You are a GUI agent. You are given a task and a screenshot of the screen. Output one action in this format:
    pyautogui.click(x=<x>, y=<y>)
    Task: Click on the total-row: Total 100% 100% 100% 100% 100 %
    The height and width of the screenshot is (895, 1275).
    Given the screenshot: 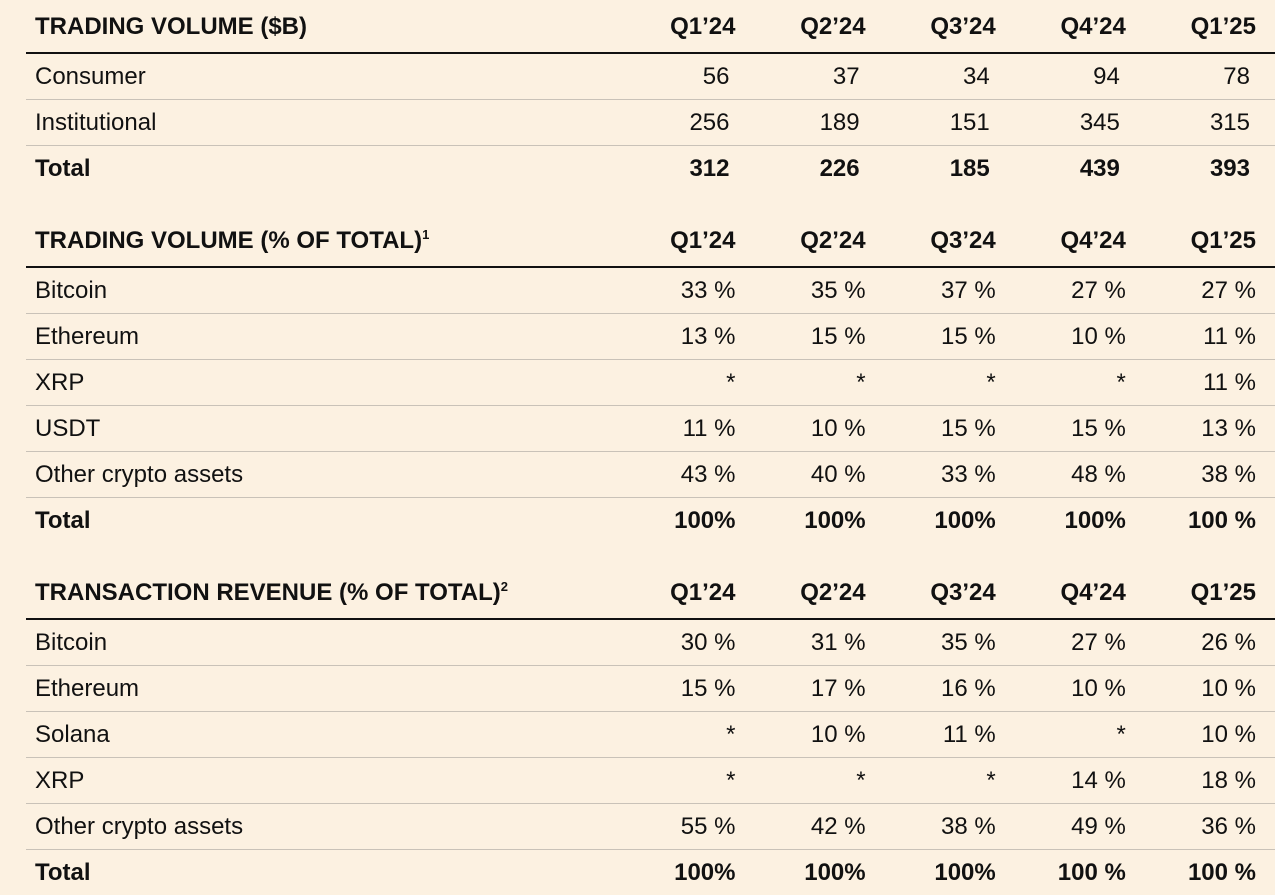 What is the action you would take?
    pyautogui.click(x=650, y=521)
    